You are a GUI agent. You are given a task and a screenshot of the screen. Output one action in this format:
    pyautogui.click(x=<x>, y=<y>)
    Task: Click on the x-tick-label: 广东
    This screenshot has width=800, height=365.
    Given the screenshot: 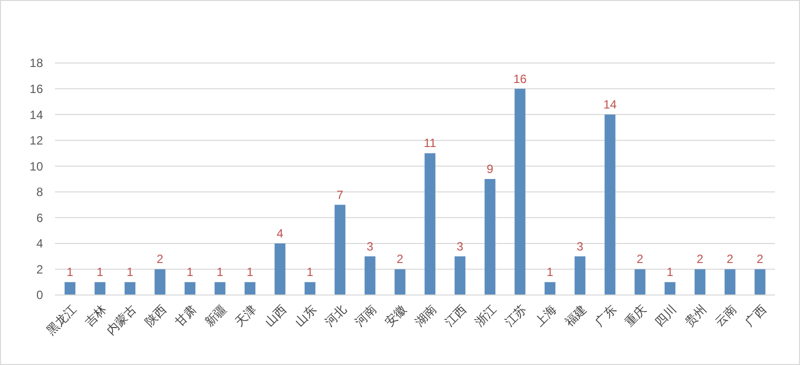 What is the action you would take?
    pyautogui.click(x=606, y=316)
    